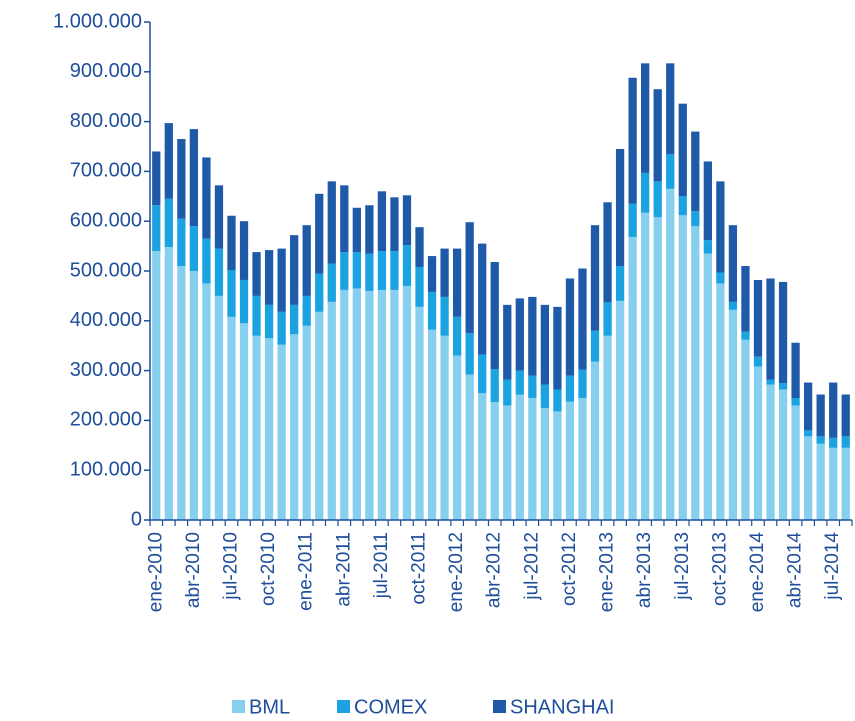 Image resolution: width=855 pixels, height=721 pixels. Describe the element at coordinates (343, 569) in the screenshot. I see `x-tick-label: abr-2011` at that location.